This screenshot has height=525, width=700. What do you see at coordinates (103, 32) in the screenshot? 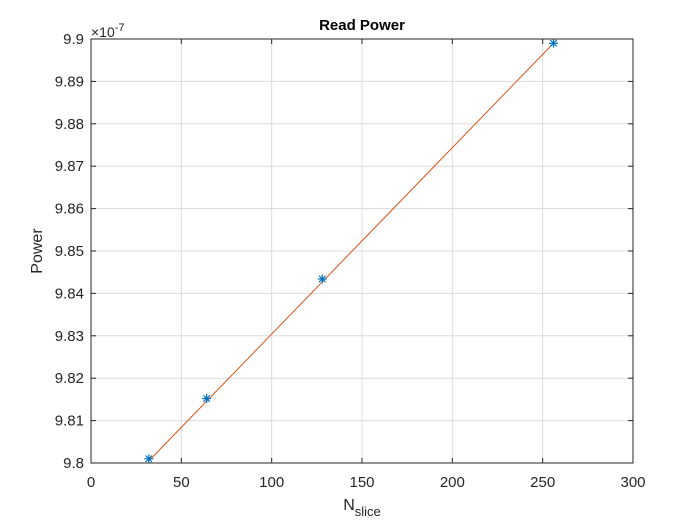
I see `y-exponent-prefix: ×10` at bounding box center [103, 32].